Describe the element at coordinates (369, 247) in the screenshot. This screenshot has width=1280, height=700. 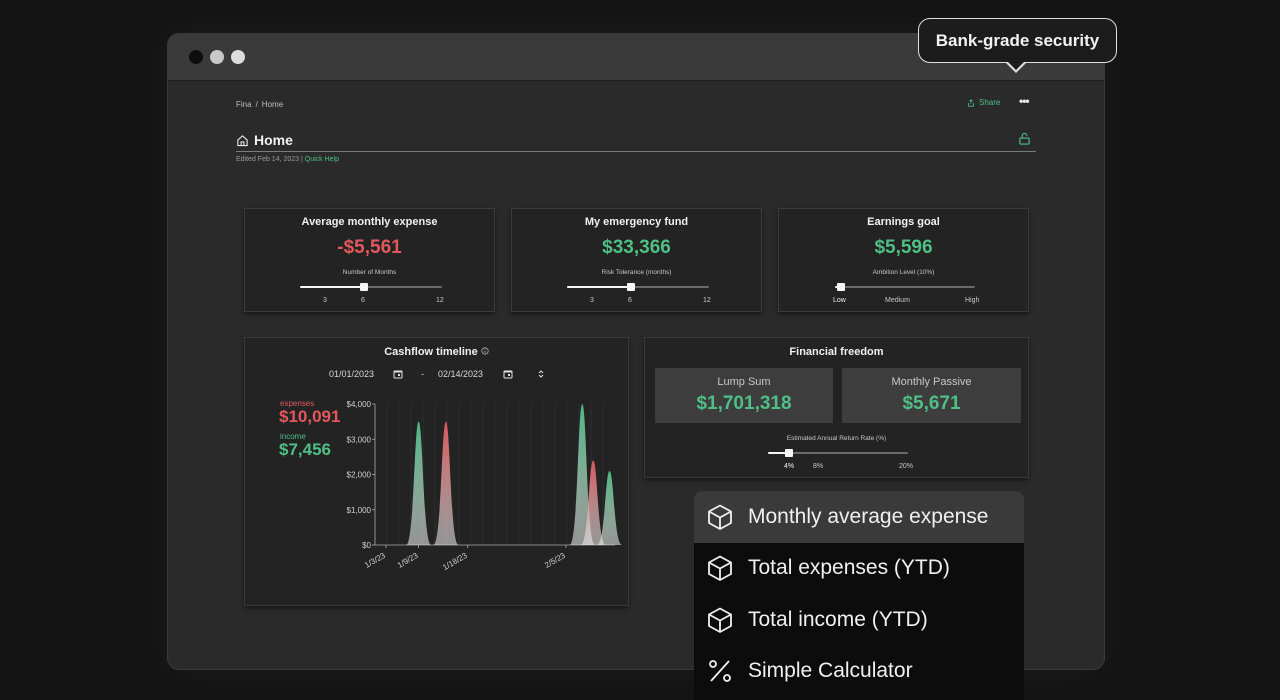
I see `expense-value: -$5,561` at that location.